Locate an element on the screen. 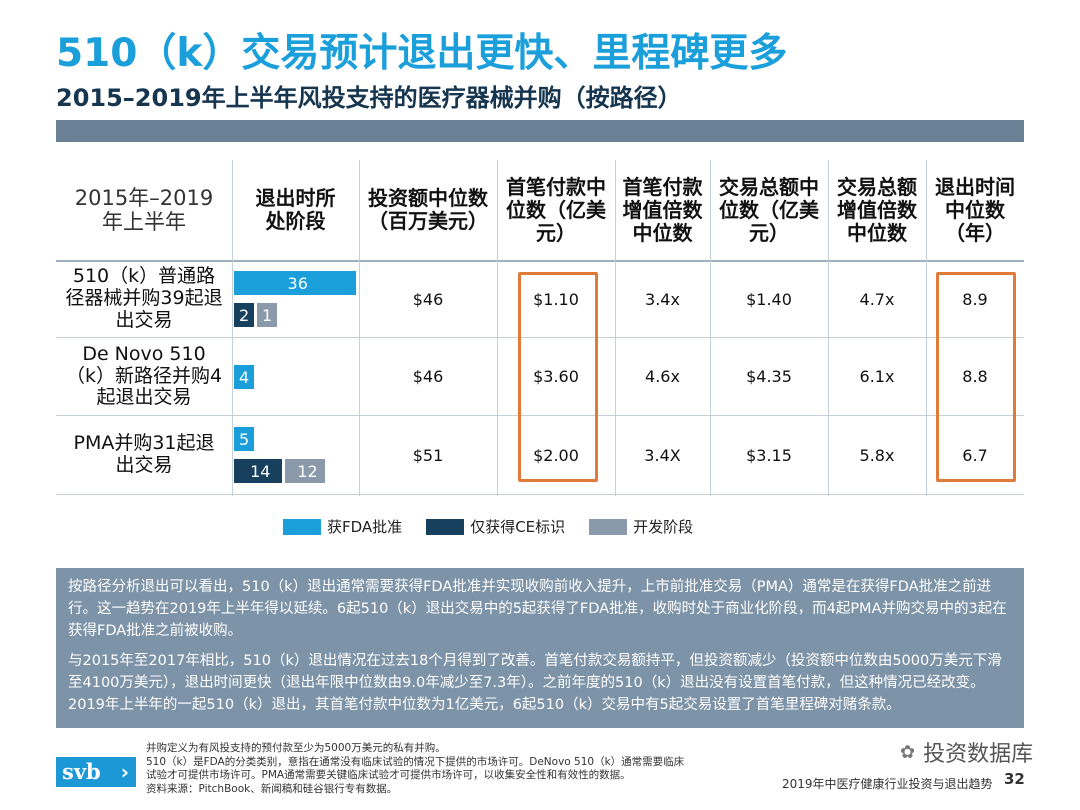 Image resolution: width=1080 pixels, height=810 pixels. cell-total-multiple: 5.8x is located at coordinates (877, 455).